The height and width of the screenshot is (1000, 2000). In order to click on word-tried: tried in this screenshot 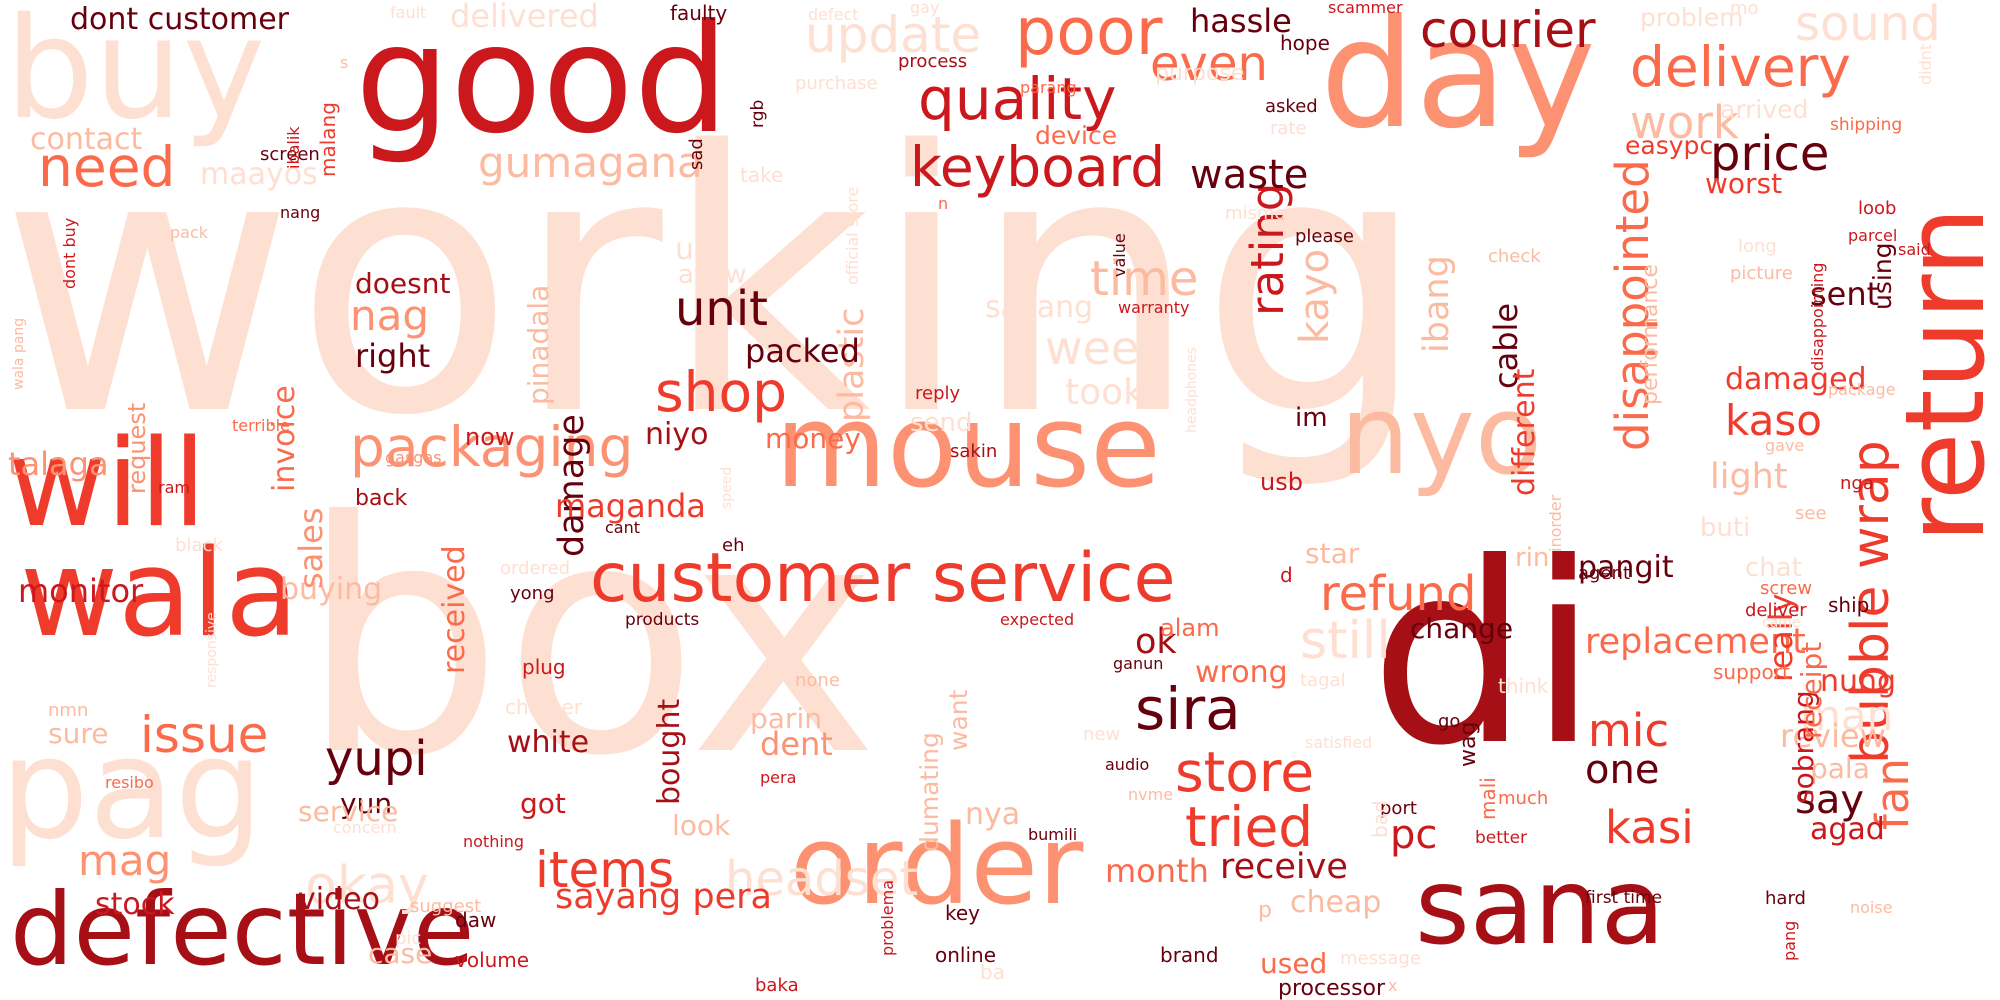, I will do `click(1249, 827)`.